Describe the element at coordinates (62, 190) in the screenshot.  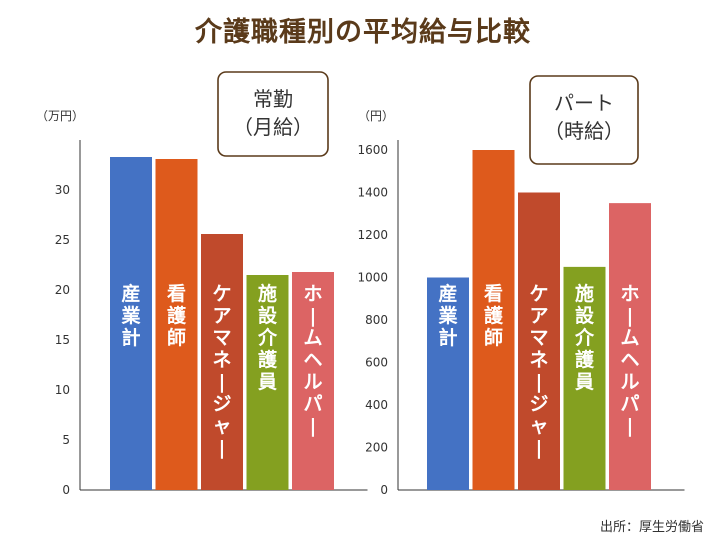
I see `y-tick-label: 30` at that location.